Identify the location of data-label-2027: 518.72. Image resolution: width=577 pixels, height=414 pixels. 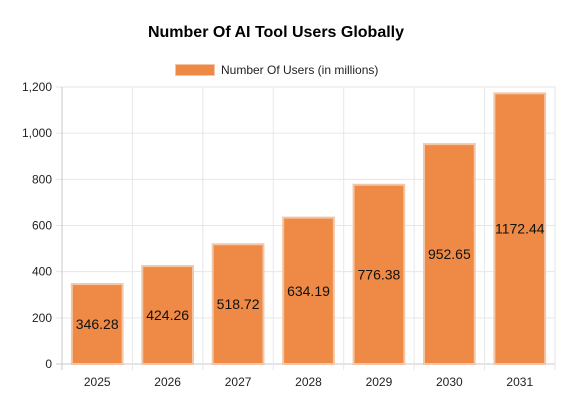
(238, 304).